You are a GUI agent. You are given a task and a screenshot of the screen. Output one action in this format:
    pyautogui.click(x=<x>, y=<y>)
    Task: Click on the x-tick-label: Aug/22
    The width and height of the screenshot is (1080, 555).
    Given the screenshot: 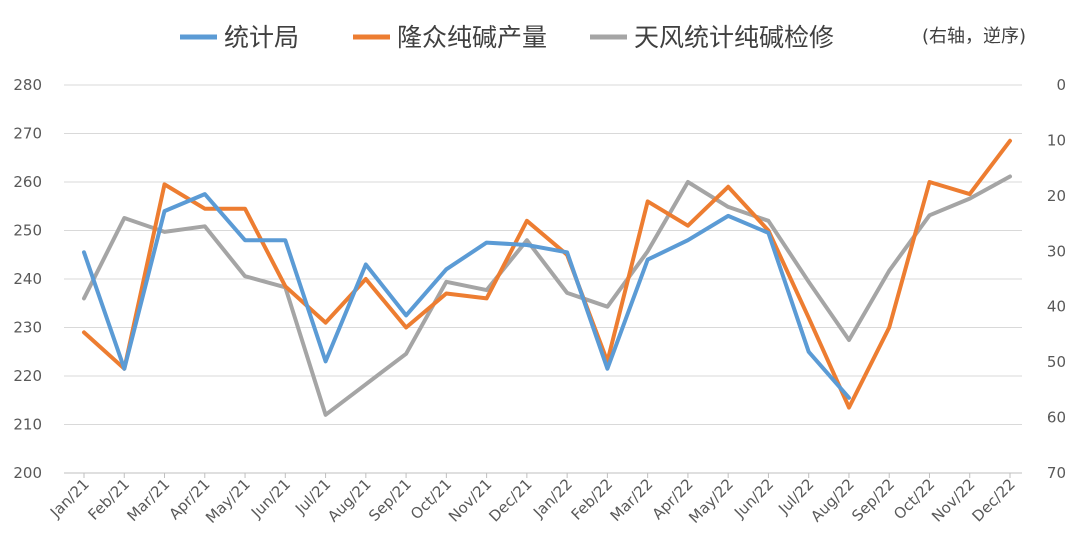 What is the action you would take?
    pyautogui.click(x=832, y=500)
    